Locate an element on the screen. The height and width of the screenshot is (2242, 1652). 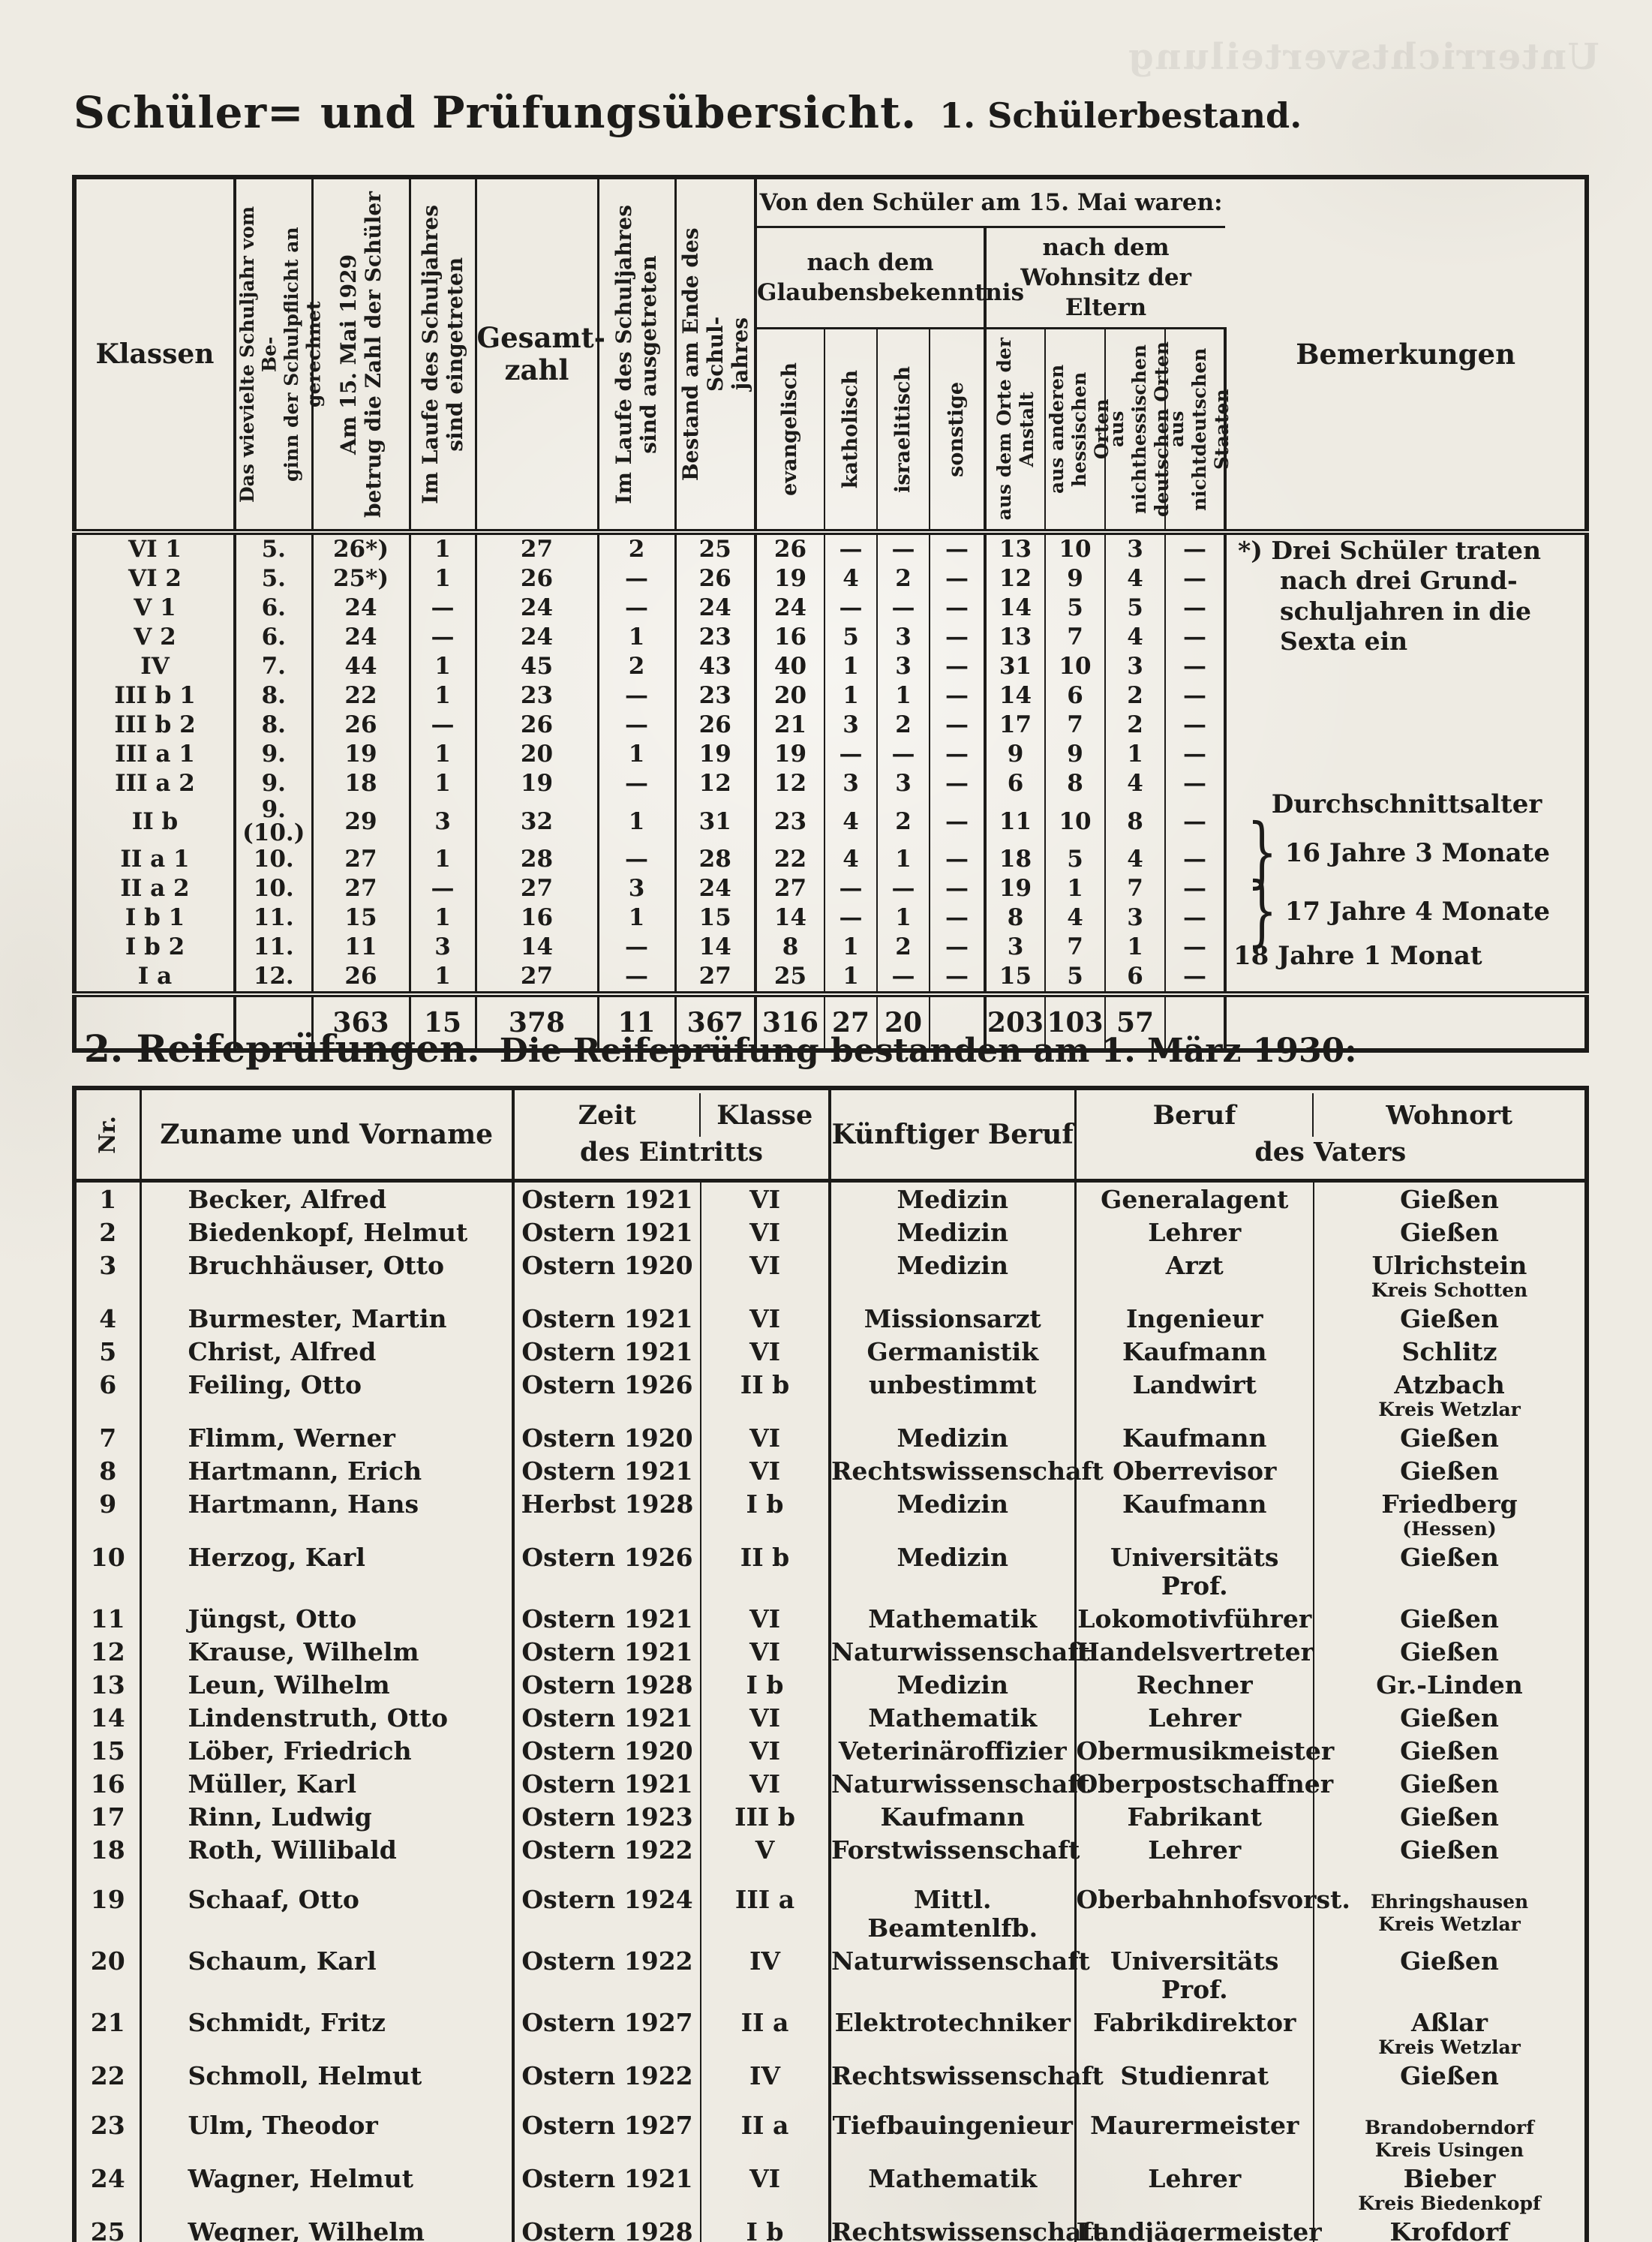
student-name-text: Schaum, Karl is located at coordinates (282, 1961).